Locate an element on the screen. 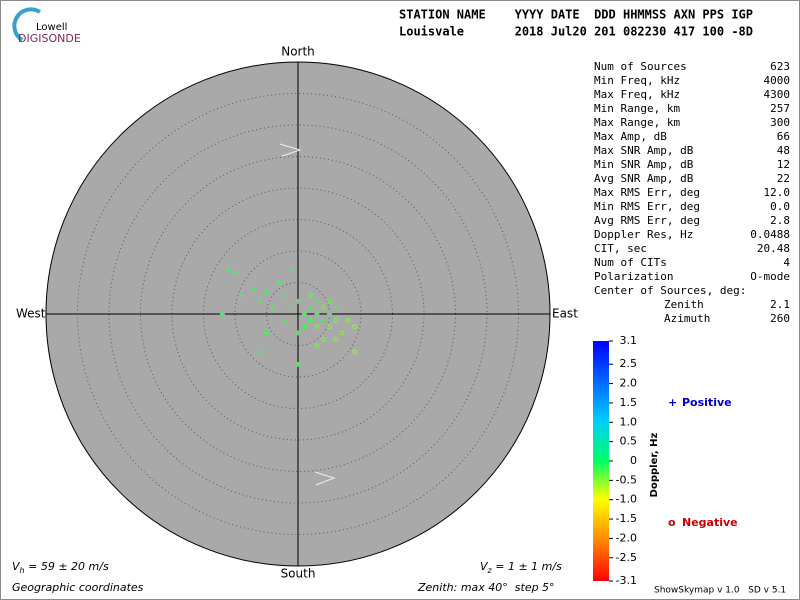  stat-value: 0.0488 is located at coordinates (770, 234).